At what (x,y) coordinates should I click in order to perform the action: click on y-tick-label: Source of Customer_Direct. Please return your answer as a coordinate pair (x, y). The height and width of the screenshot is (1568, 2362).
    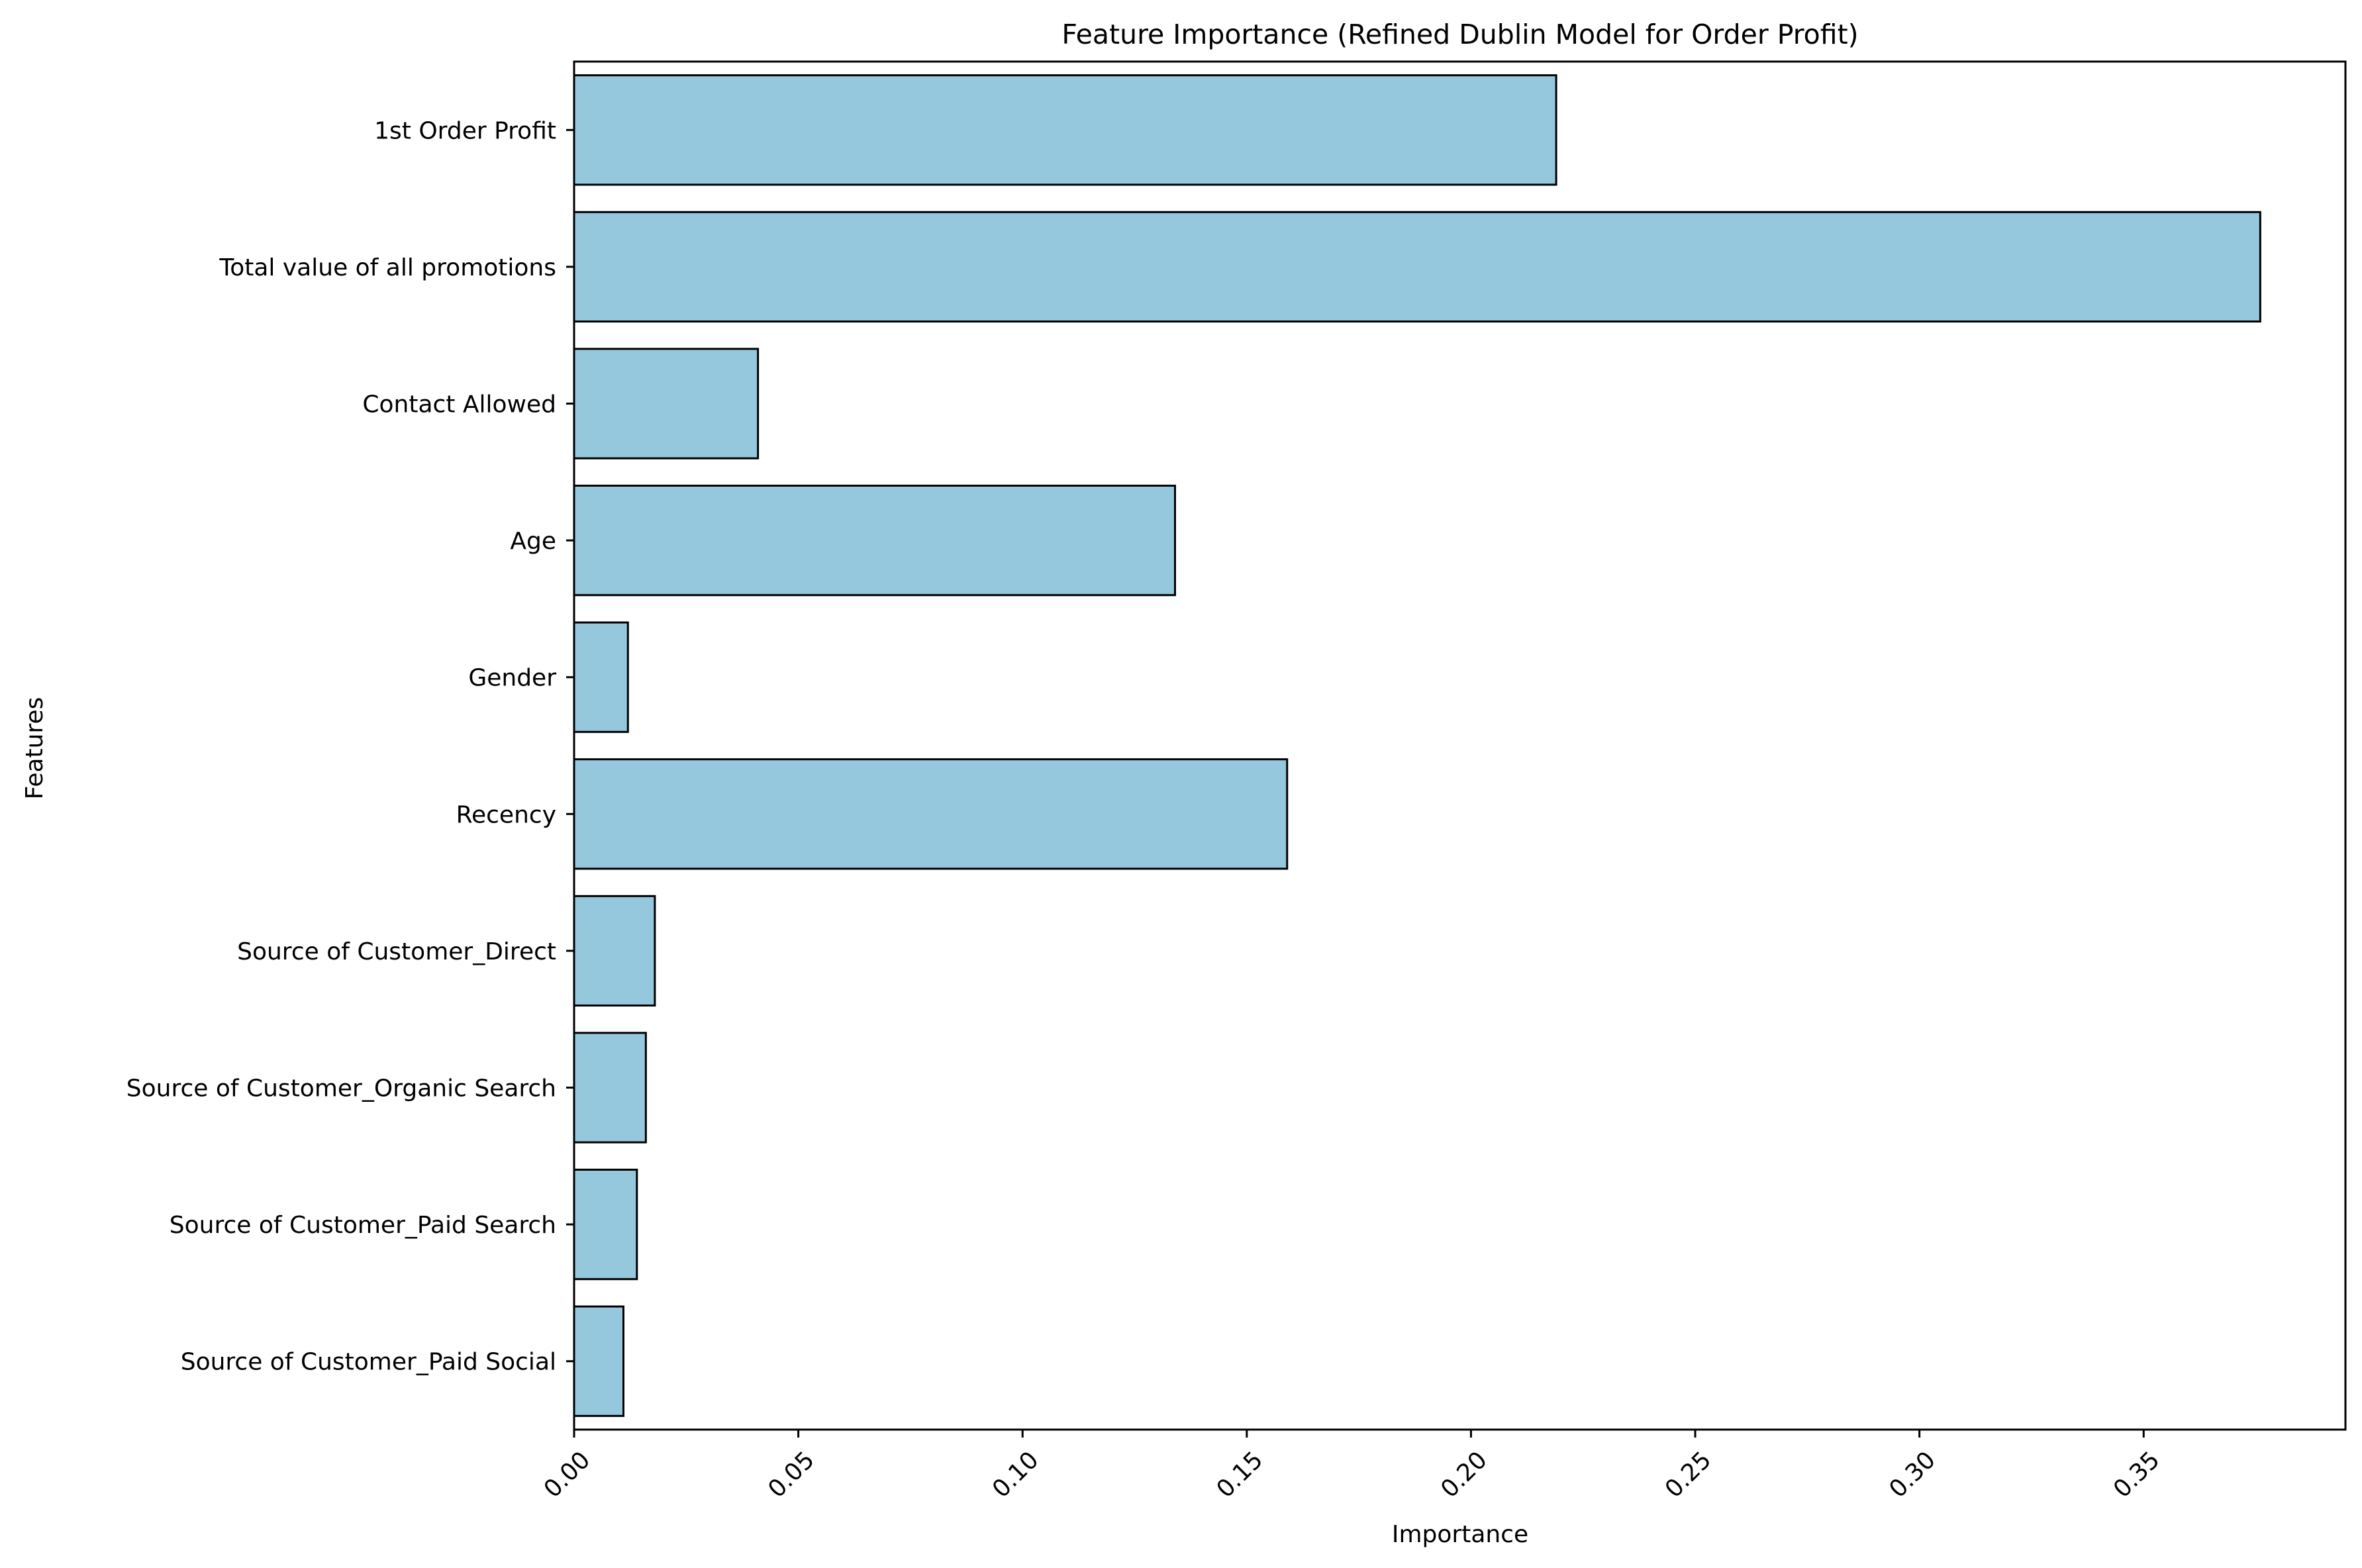
    Looking at the image, I should click on (396, 951).